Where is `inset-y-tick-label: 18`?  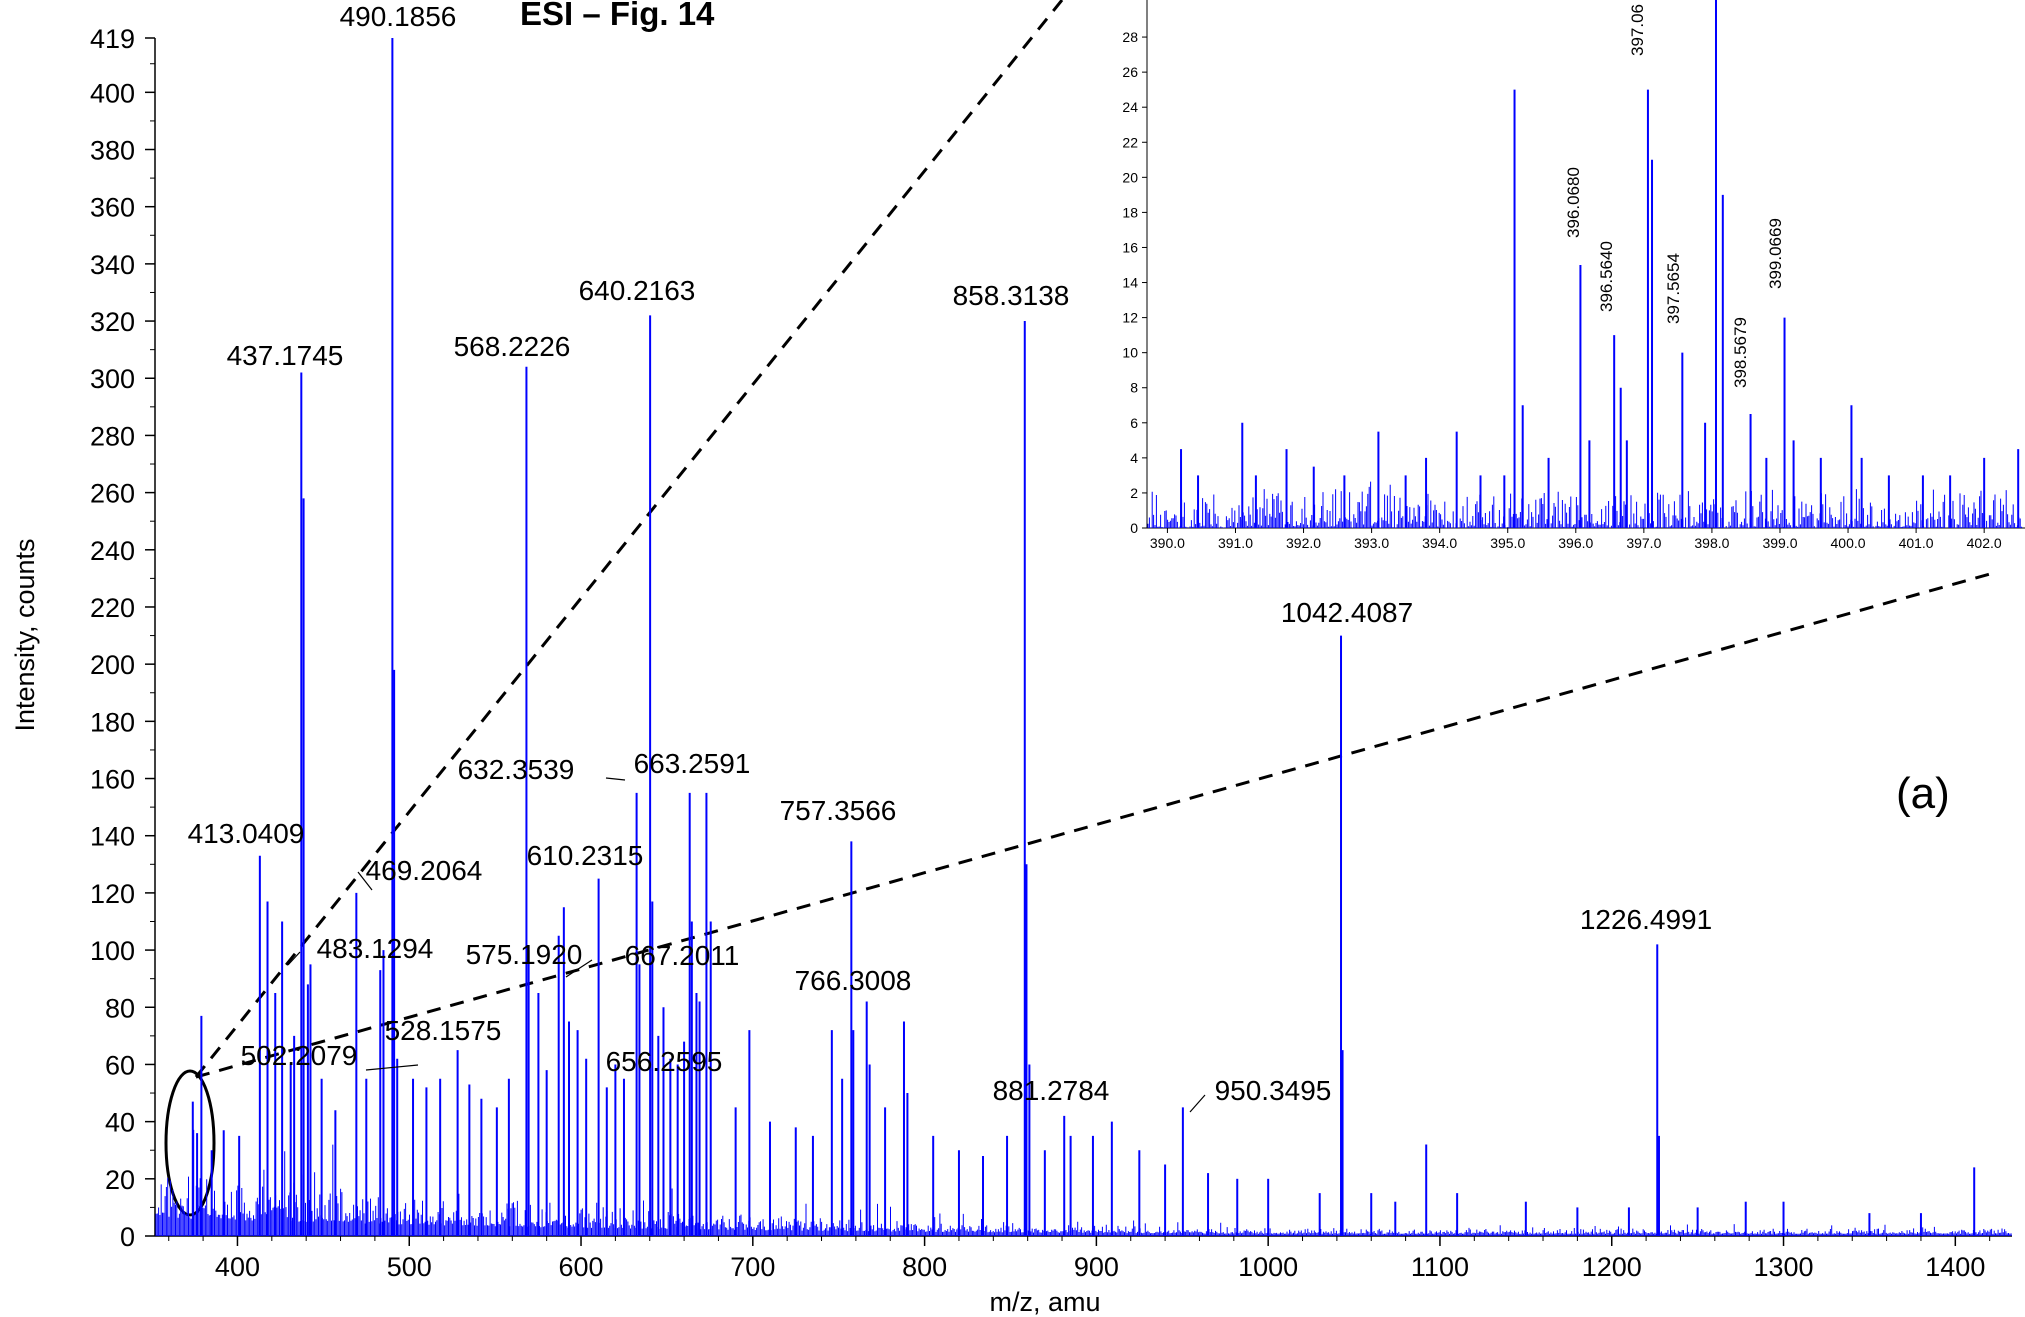 inset-y-tick-label: 18 is located at coordinates (1130, 212).